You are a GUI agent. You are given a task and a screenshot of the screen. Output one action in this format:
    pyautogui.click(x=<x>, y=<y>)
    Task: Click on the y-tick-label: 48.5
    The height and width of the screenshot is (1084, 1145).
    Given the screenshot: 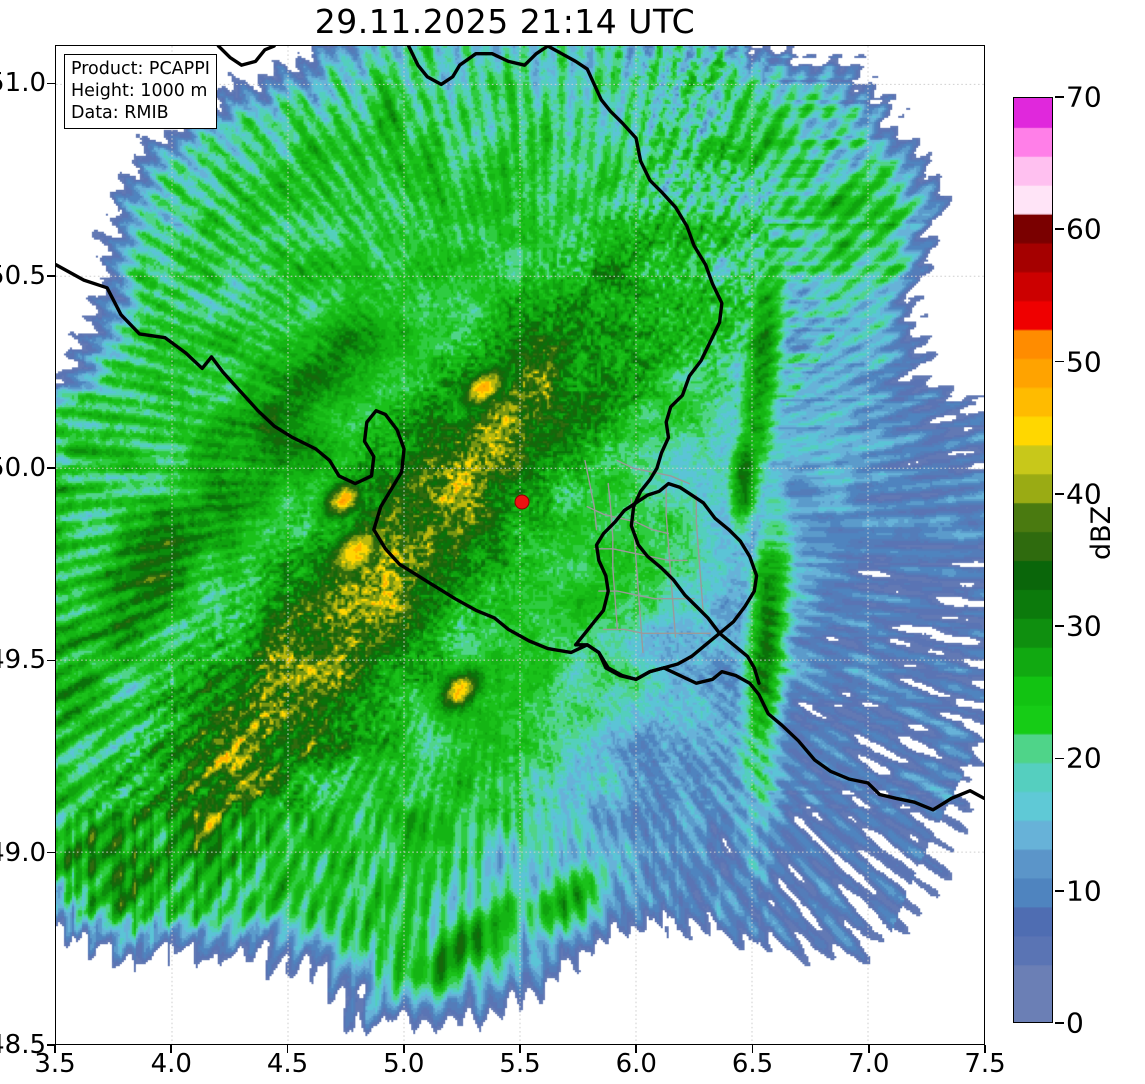 What is the action you would take?
    pyautogui.click(x=23, y=1045)
    